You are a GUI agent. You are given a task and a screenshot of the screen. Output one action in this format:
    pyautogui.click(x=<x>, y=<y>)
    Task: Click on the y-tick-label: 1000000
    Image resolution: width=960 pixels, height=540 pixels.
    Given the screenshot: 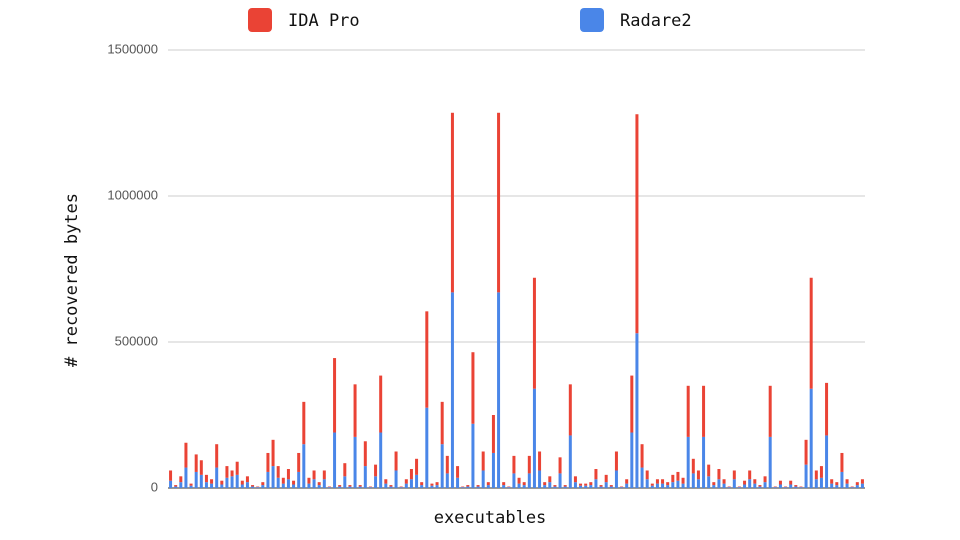 What is the action you would take?
    pyautogui.click(x=132, y=194)
    